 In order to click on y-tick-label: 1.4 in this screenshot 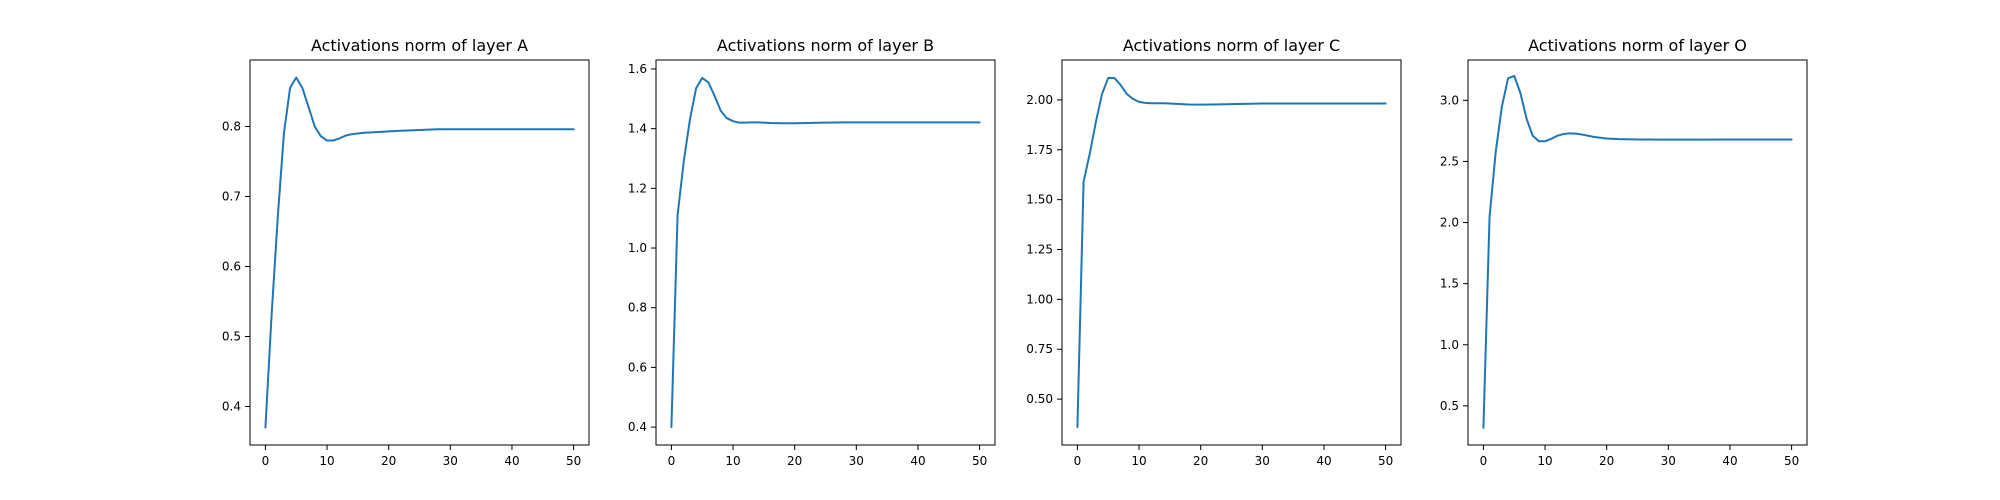, I will do `click(637, 129)`.